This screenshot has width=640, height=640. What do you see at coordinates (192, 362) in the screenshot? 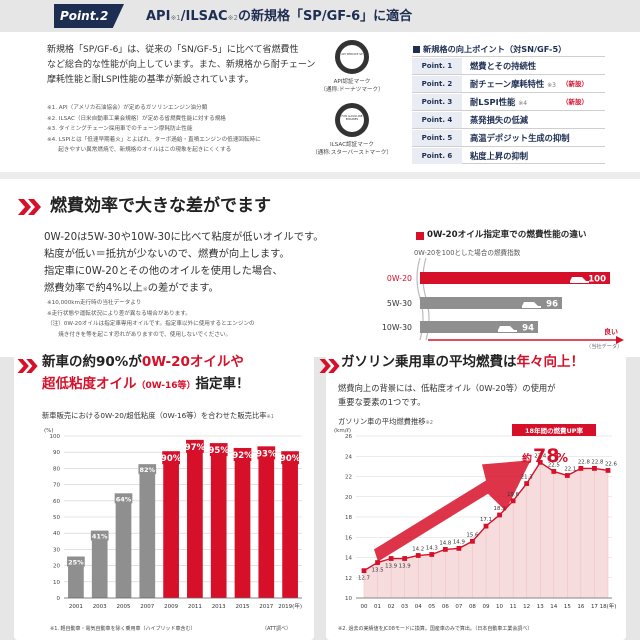
I see `left-heading-1b: 0W-20オイルや` at bounding box center [192, 362].